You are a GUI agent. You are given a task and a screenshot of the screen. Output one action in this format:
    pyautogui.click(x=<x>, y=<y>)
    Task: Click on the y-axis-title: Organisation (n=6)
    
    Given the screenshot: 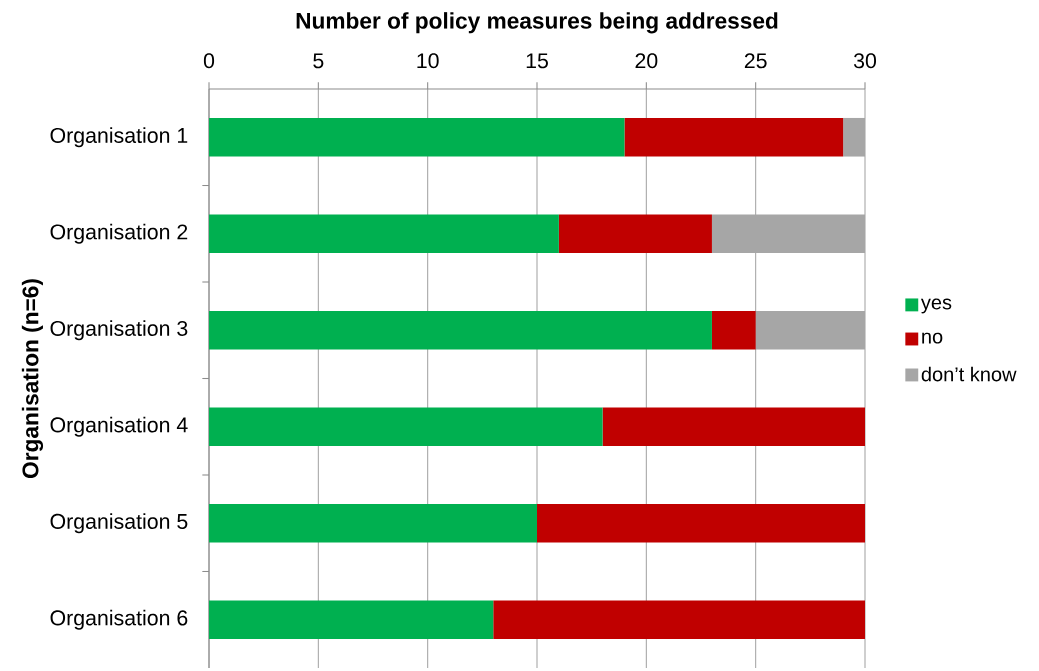 What is the action you would take?
    pyautogui.click(x=32, y=379)
    